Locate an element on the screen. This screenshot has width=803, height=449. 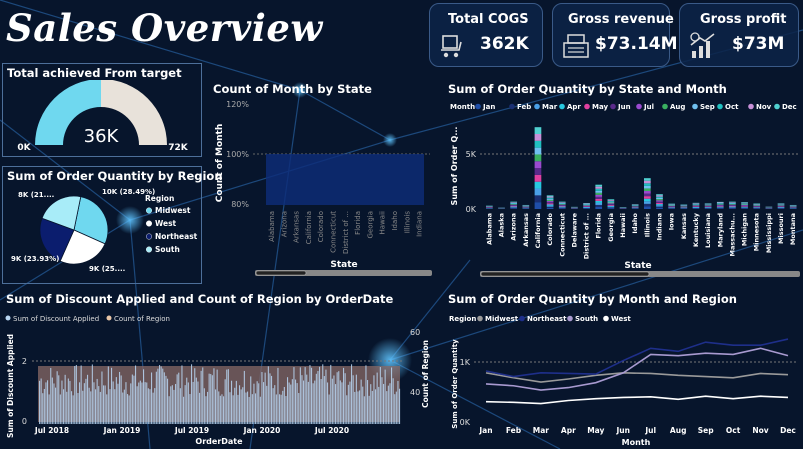
state-month-xtick: Arkansas is located at coordinates (526, 230).